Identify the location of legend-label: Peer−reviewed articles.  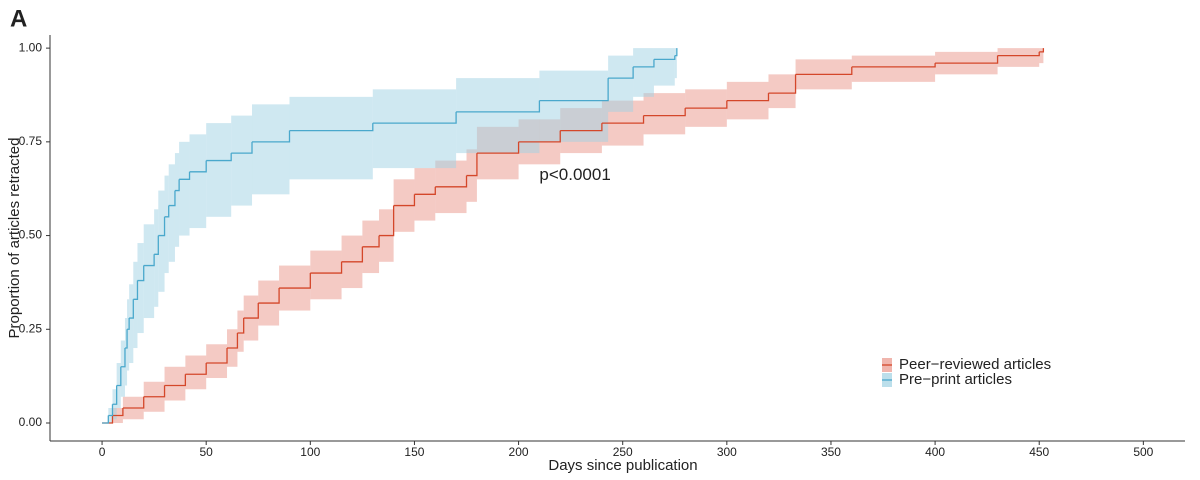
(975, 364).